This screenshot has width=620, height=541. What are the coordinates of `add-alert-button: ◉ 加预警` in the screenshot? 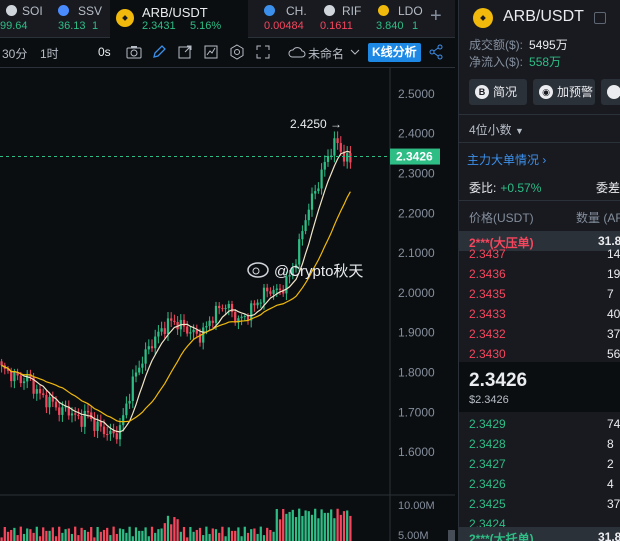 It's located at (564, 92).